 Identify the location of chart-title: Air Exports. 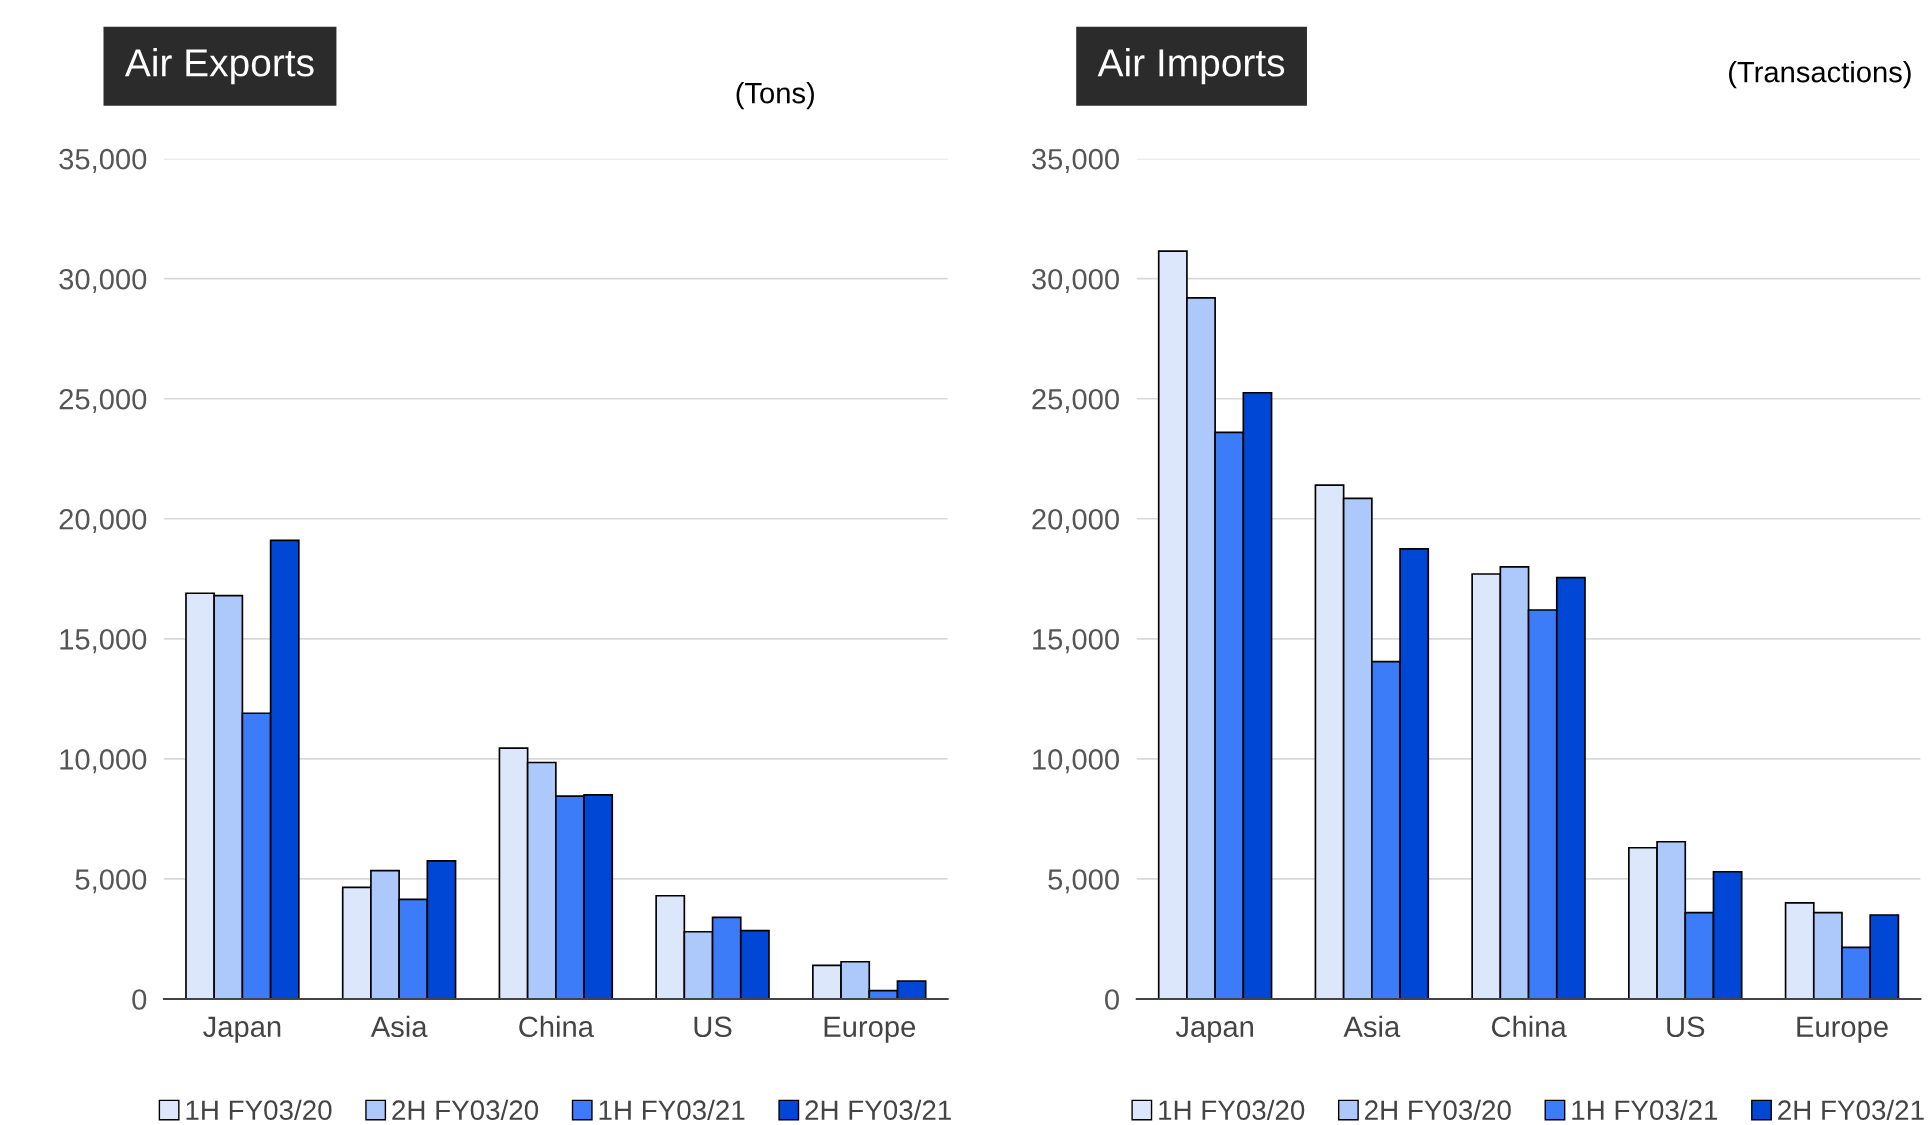
(219, 66).